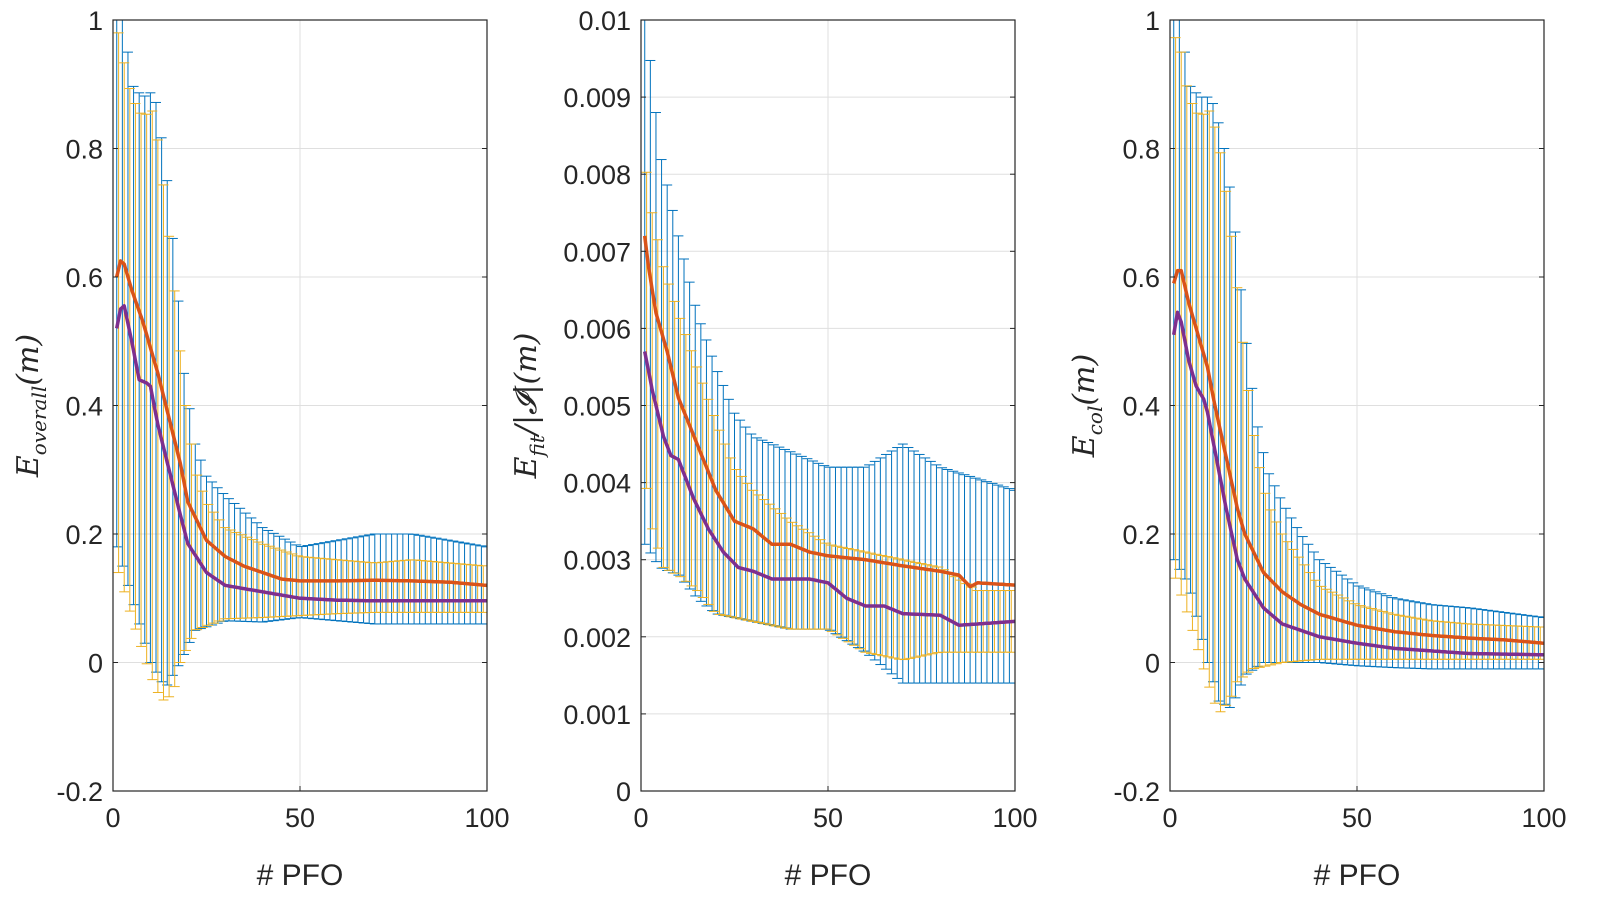  Describe the element at coordinates (1087, 406) in the screenshot. I see `y-axis-label: Ecol(m)` at that location.